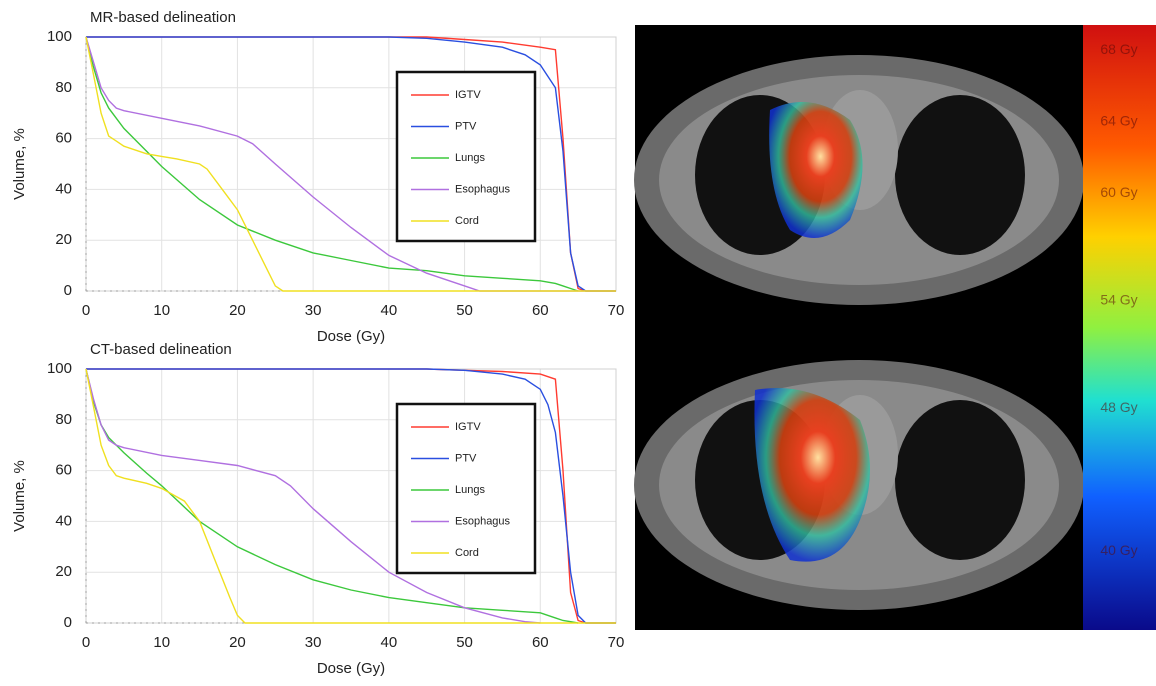 The image size is (1156, 686). Describe the element at coordinates (161, 349) in the screenshot. I see `chart-title: CT-based delineation` at that location.